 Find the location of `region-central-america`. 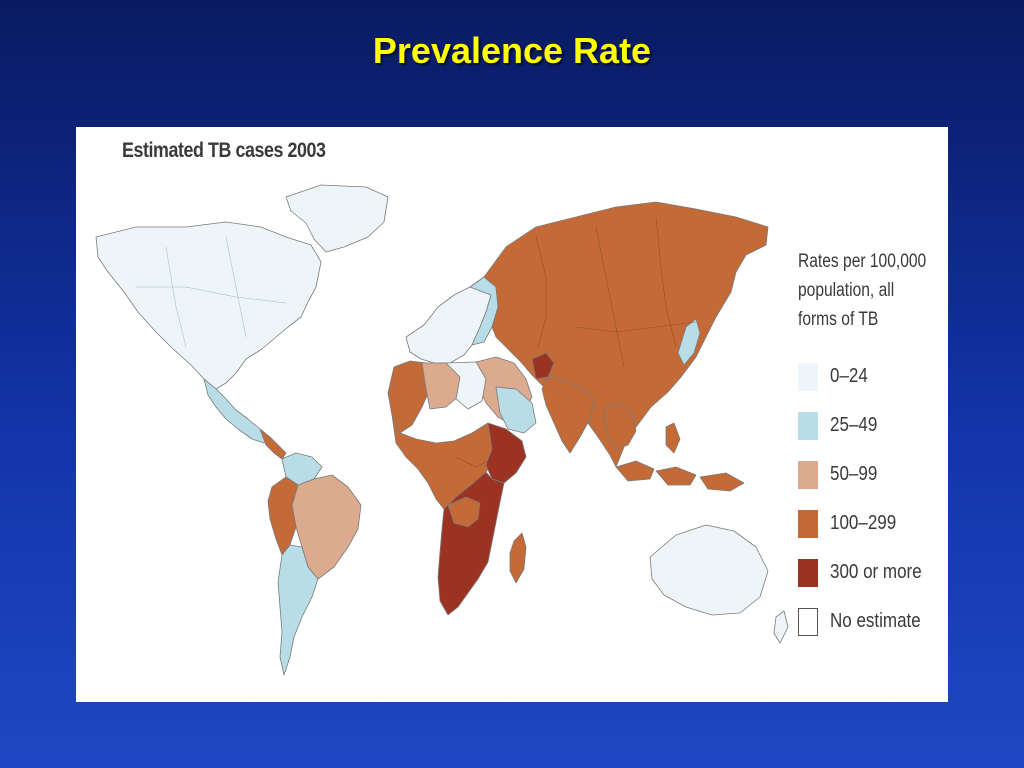

region-central-america is located at coordinates (273, 444).